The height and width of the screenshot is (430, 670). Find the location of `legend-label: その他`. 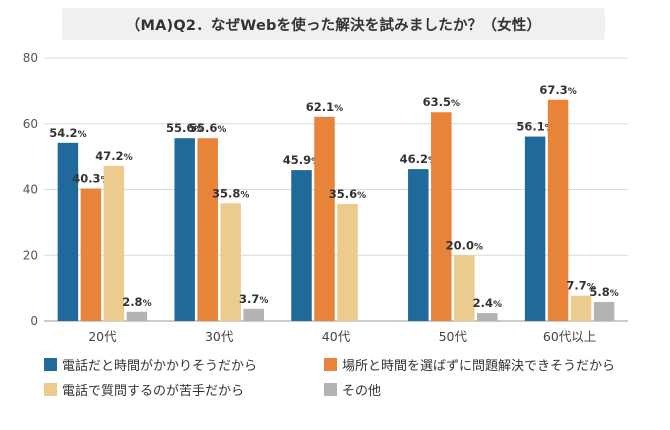

legend-label: その他 is located at coordinates (362, 391).